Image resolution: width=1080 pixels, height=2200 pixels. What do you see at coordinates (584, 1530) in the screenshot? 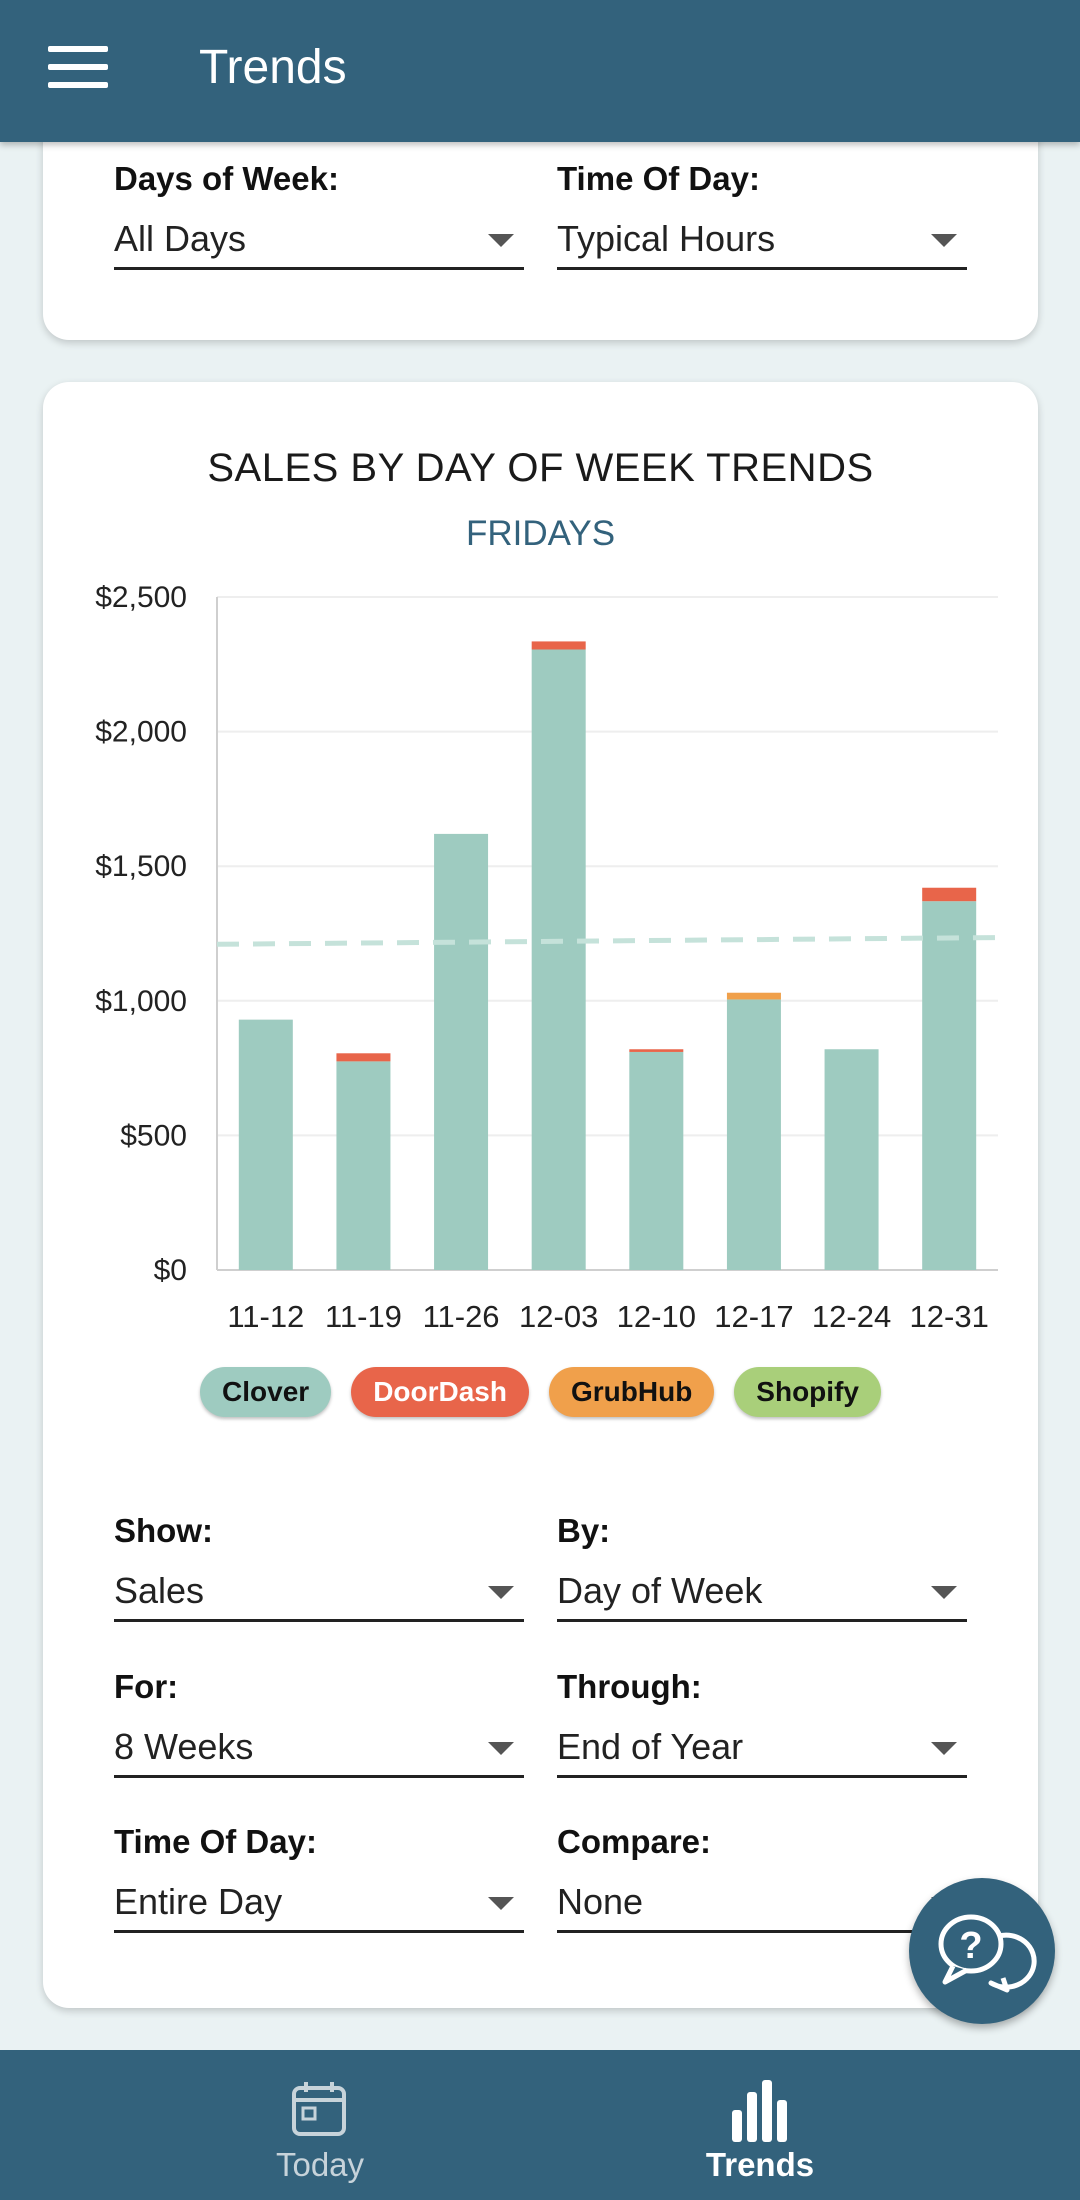
I see `by-label: By:` at bounding box center [584, 1530].